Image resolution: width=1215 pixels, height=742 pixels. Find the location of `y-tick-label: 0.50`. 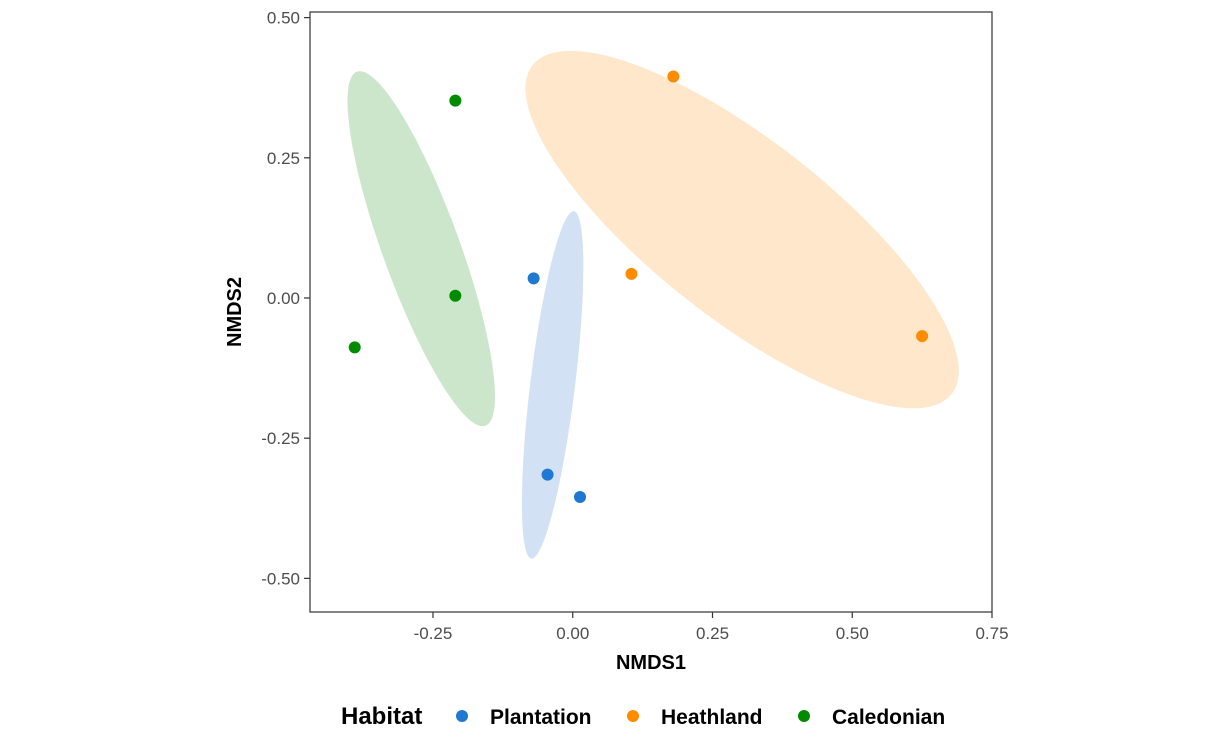

y-tick-label: 0.50 is located at coordinates (283, 18).